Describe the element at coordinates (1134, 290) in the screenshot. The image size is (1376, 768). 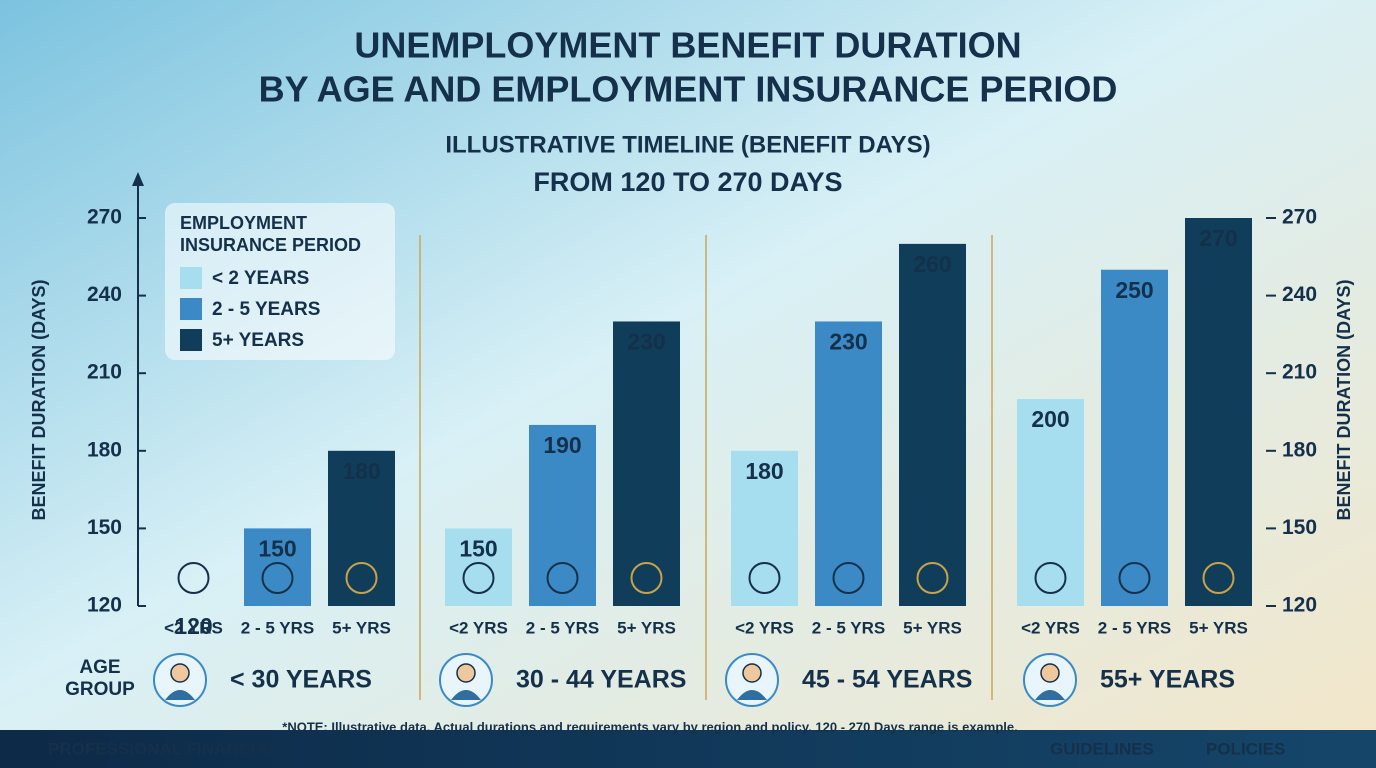
I see `data-label: 250` at that location.